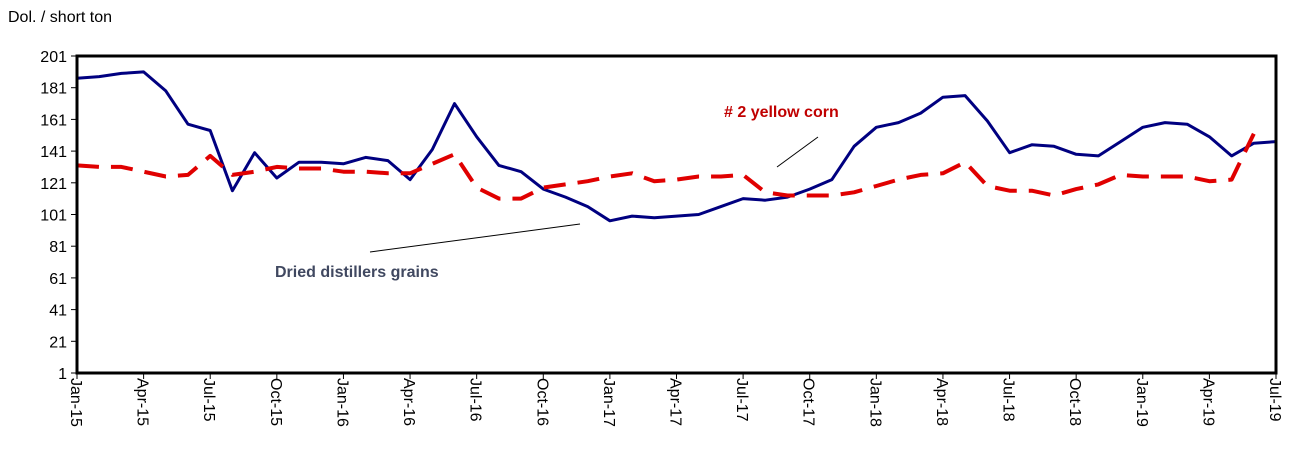 Image resolution: width=1295 pixels, height=468 pixels. What do you see at coordinates (58, 342) in the screenshot?
I see `y-tick-label: 21` at bounding box center [58, 342].